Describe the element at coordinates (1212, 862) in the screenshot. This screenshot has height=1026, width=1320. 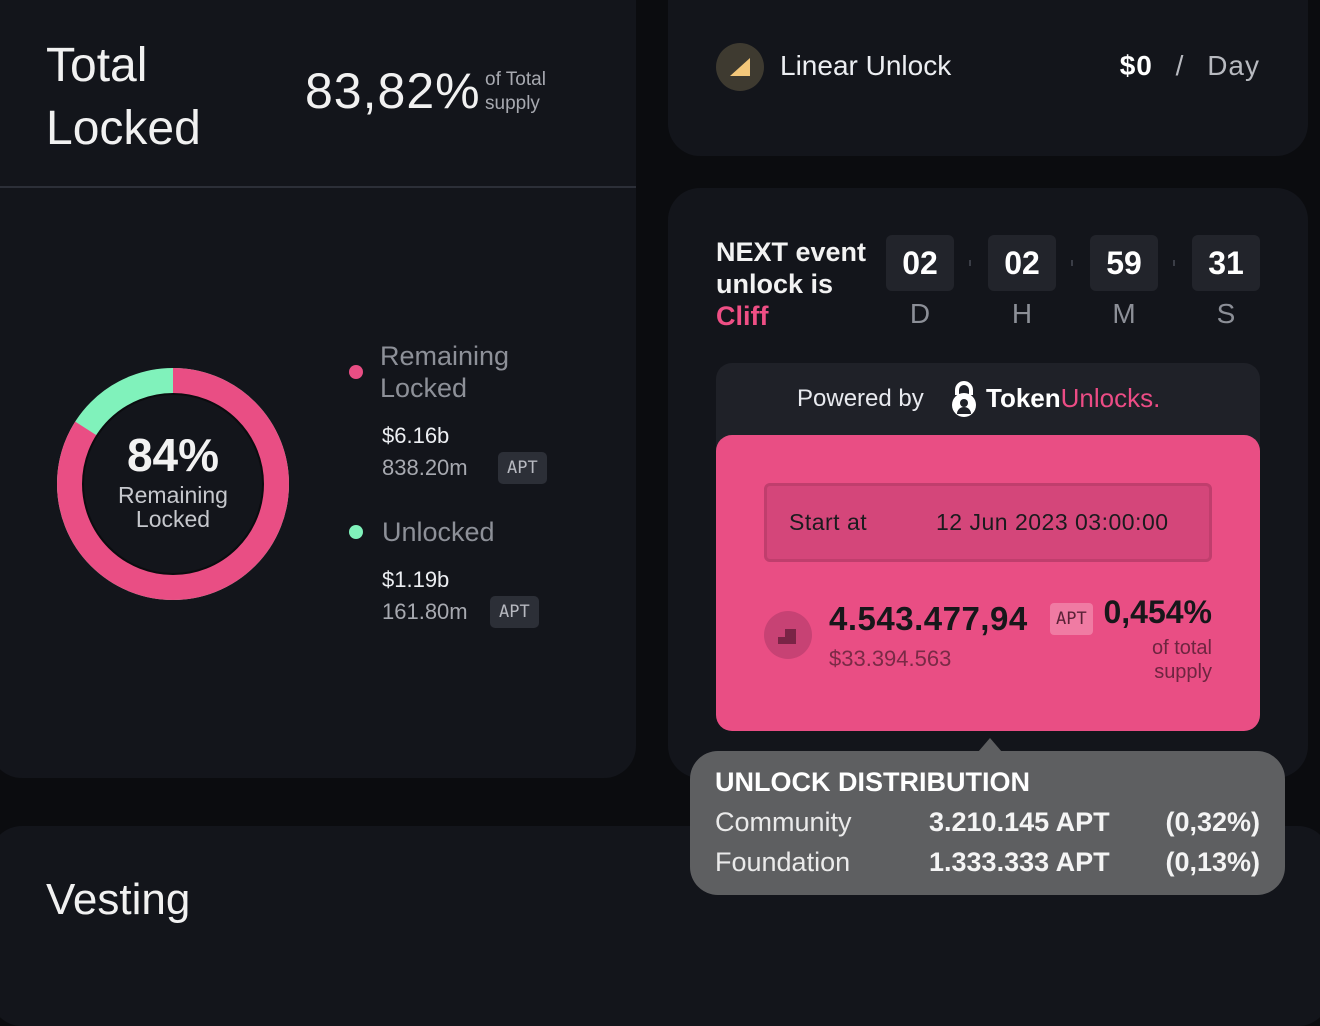
I see `tooltip-row-percent: (0,13%)` at that location.